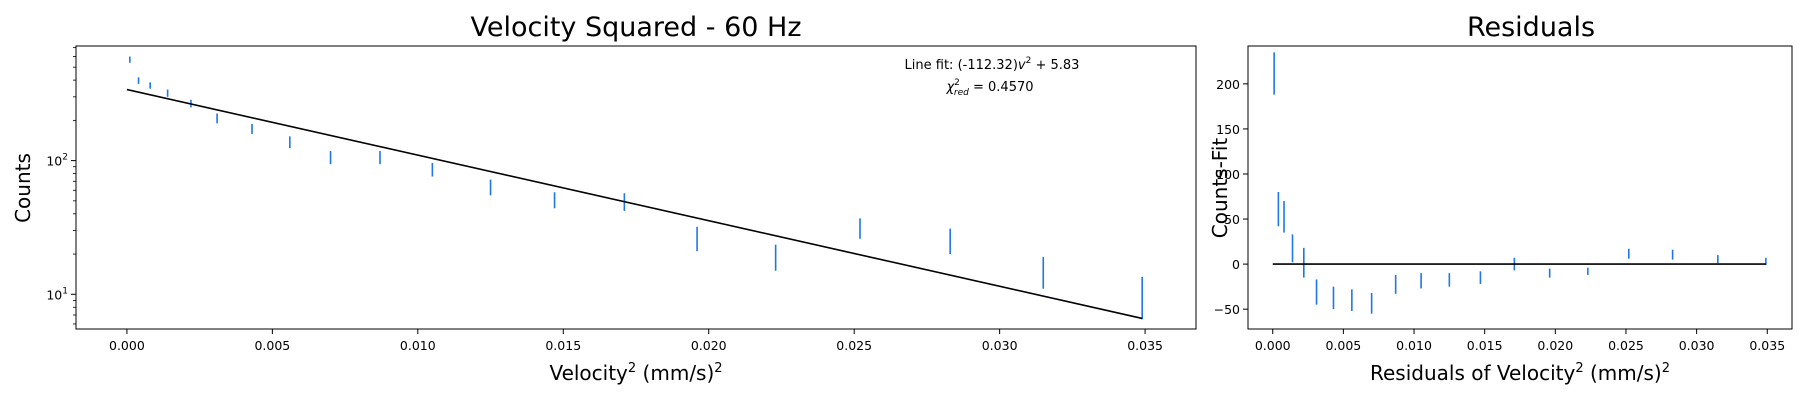 The image size is (1800, 400). Describe the element at coordinates (1228, 84) in the screenshot. I see `residuals-y-tick-label: 200` at that location.